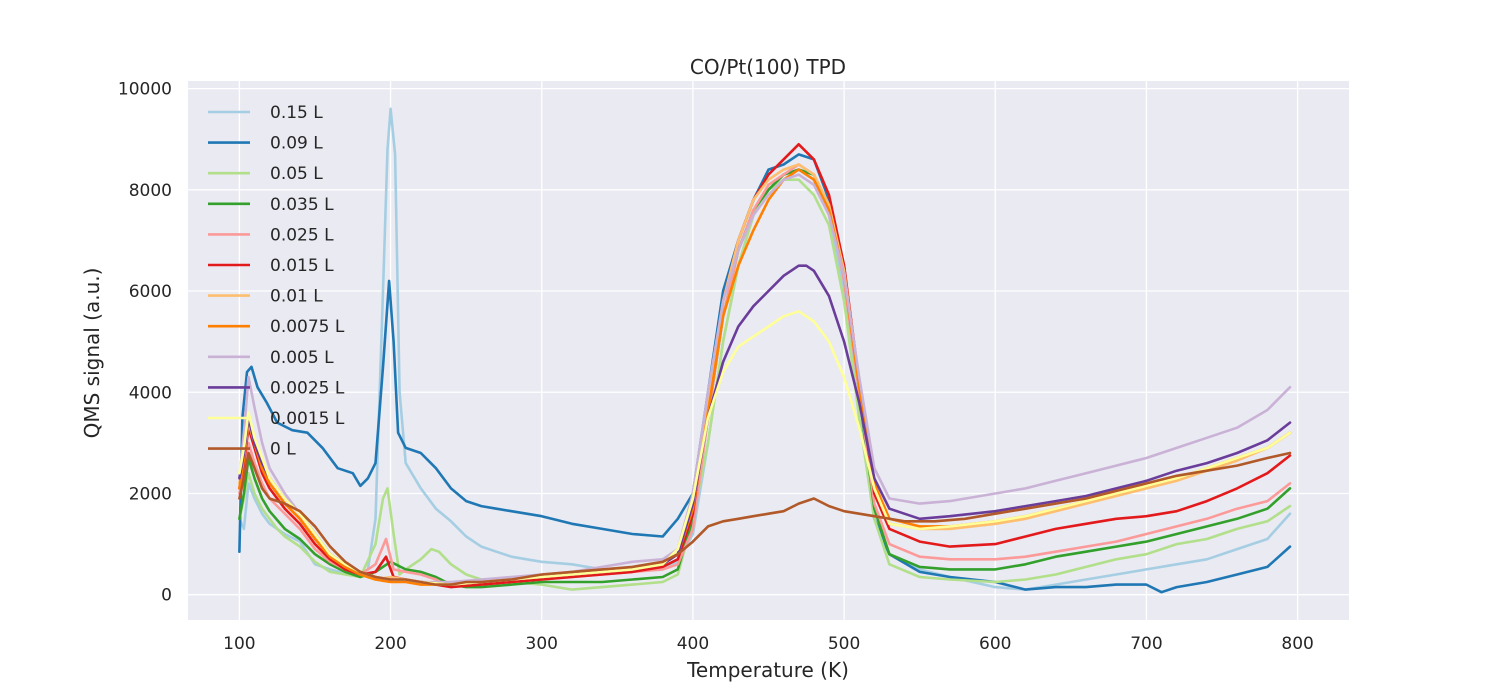  Describe the element at coordinates (767, 670) in the screenshot. I see `x-axis-label: Temperature (K)` at that location.